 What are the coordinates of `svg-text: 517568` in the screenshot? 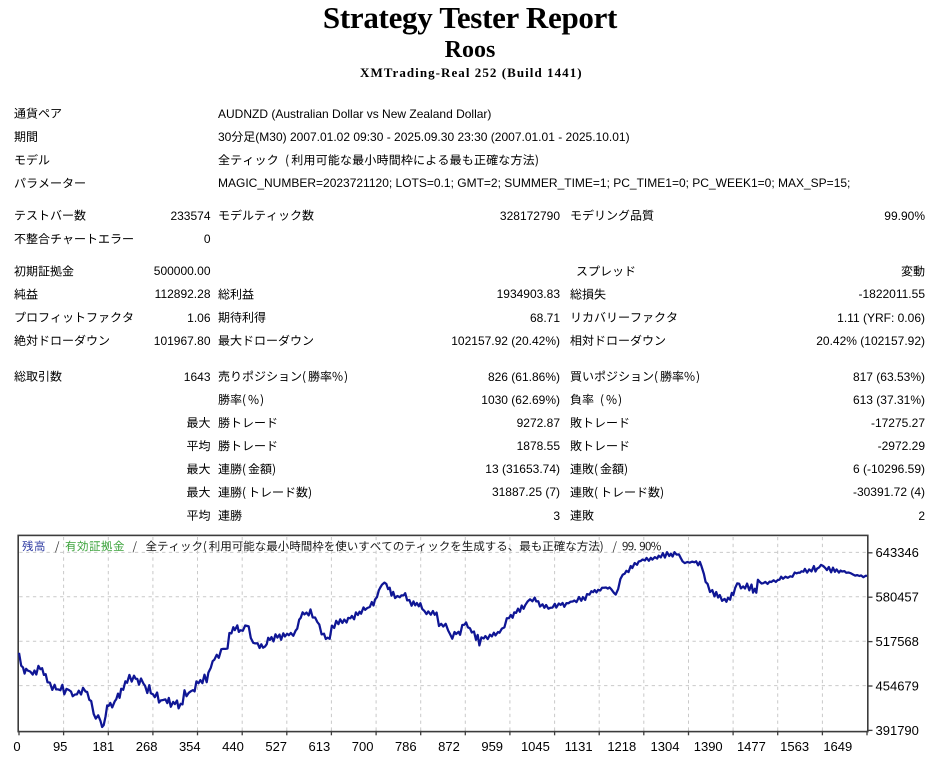 It's located at (897, 641).